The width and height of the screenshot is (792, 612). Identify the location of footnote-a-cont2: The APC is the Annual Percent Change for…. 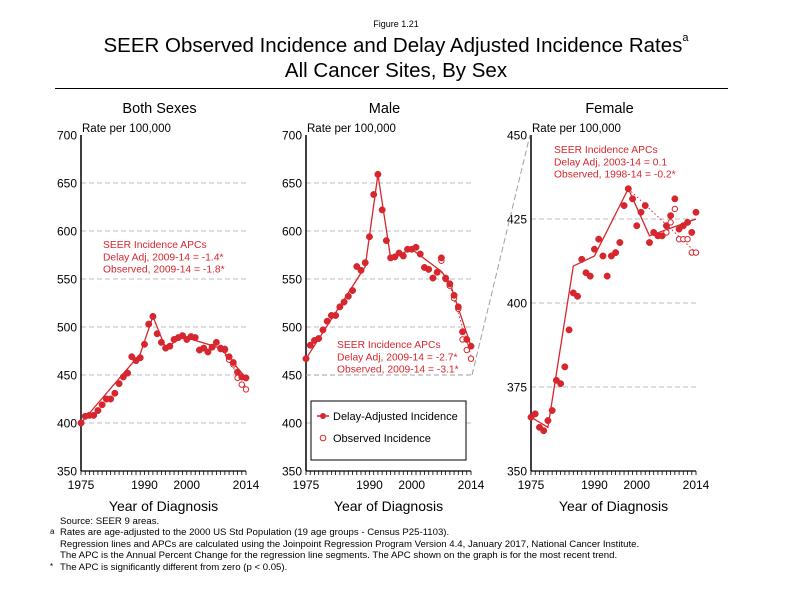
(344, 555).